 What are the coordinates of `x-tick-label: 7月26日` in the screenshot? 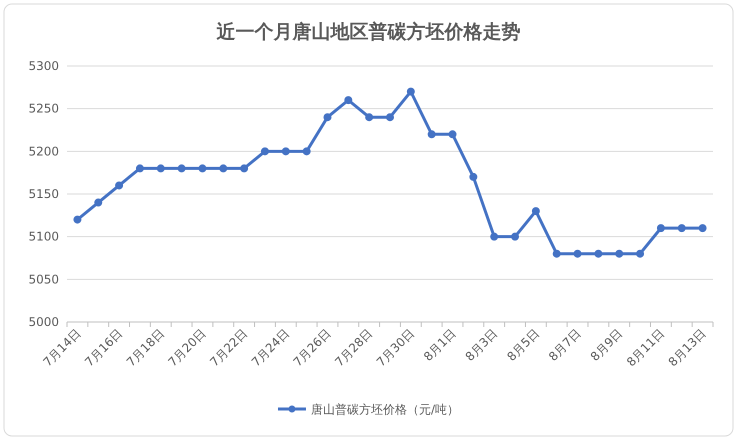 It's located at (312, 348).